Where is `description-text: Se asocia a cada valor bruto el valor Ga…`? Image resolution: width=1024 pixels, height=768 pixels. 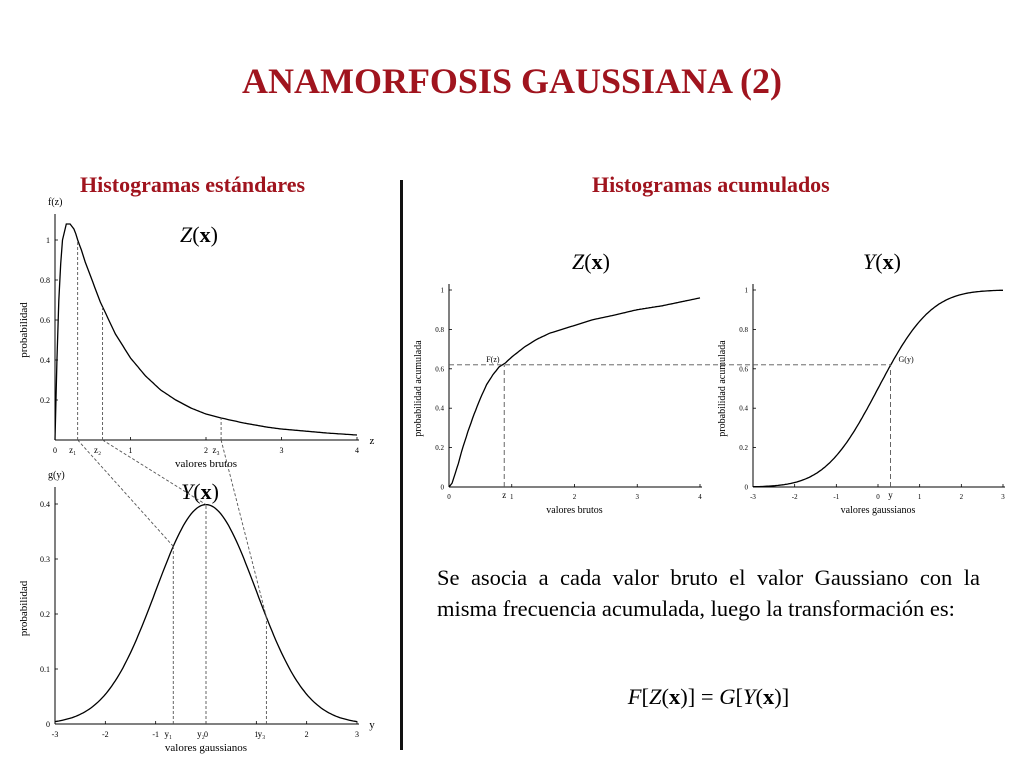
description-text: Se asocia a cada valor bruto el valor Ga… is located at coordinates (708, 593).